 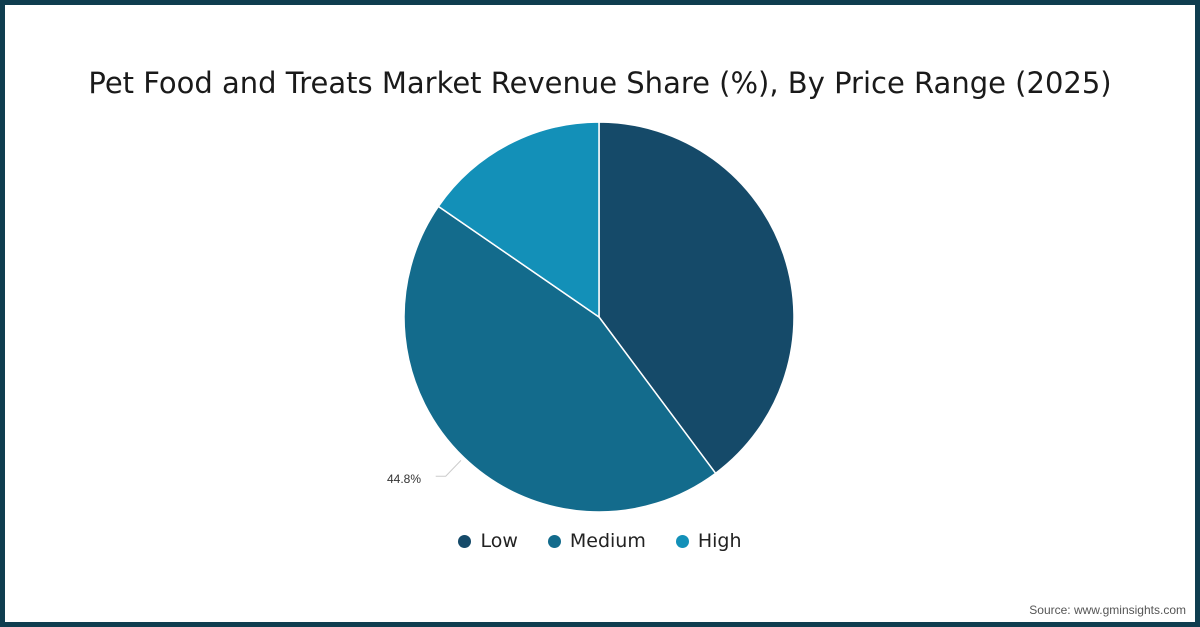 What do you see at coordinates (499, 541) in the screenshot?
I see `legend-label: Low` at bounding box center [499, 541].